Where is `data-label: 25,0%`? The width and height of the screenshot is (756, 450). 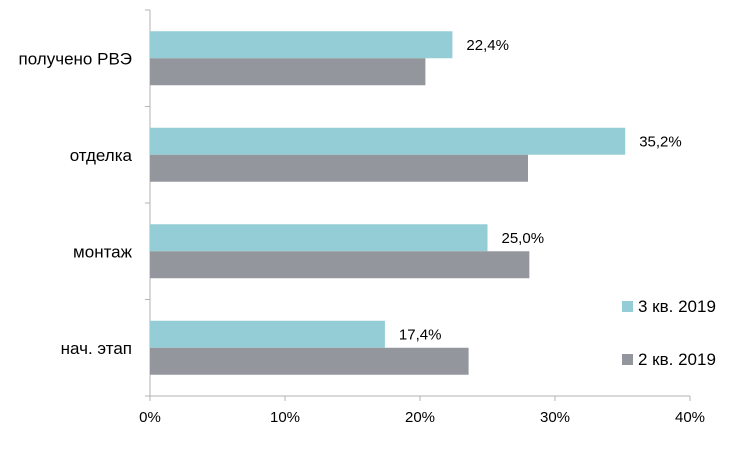
data-label: 25,0% is located at coordinates (523, 238).